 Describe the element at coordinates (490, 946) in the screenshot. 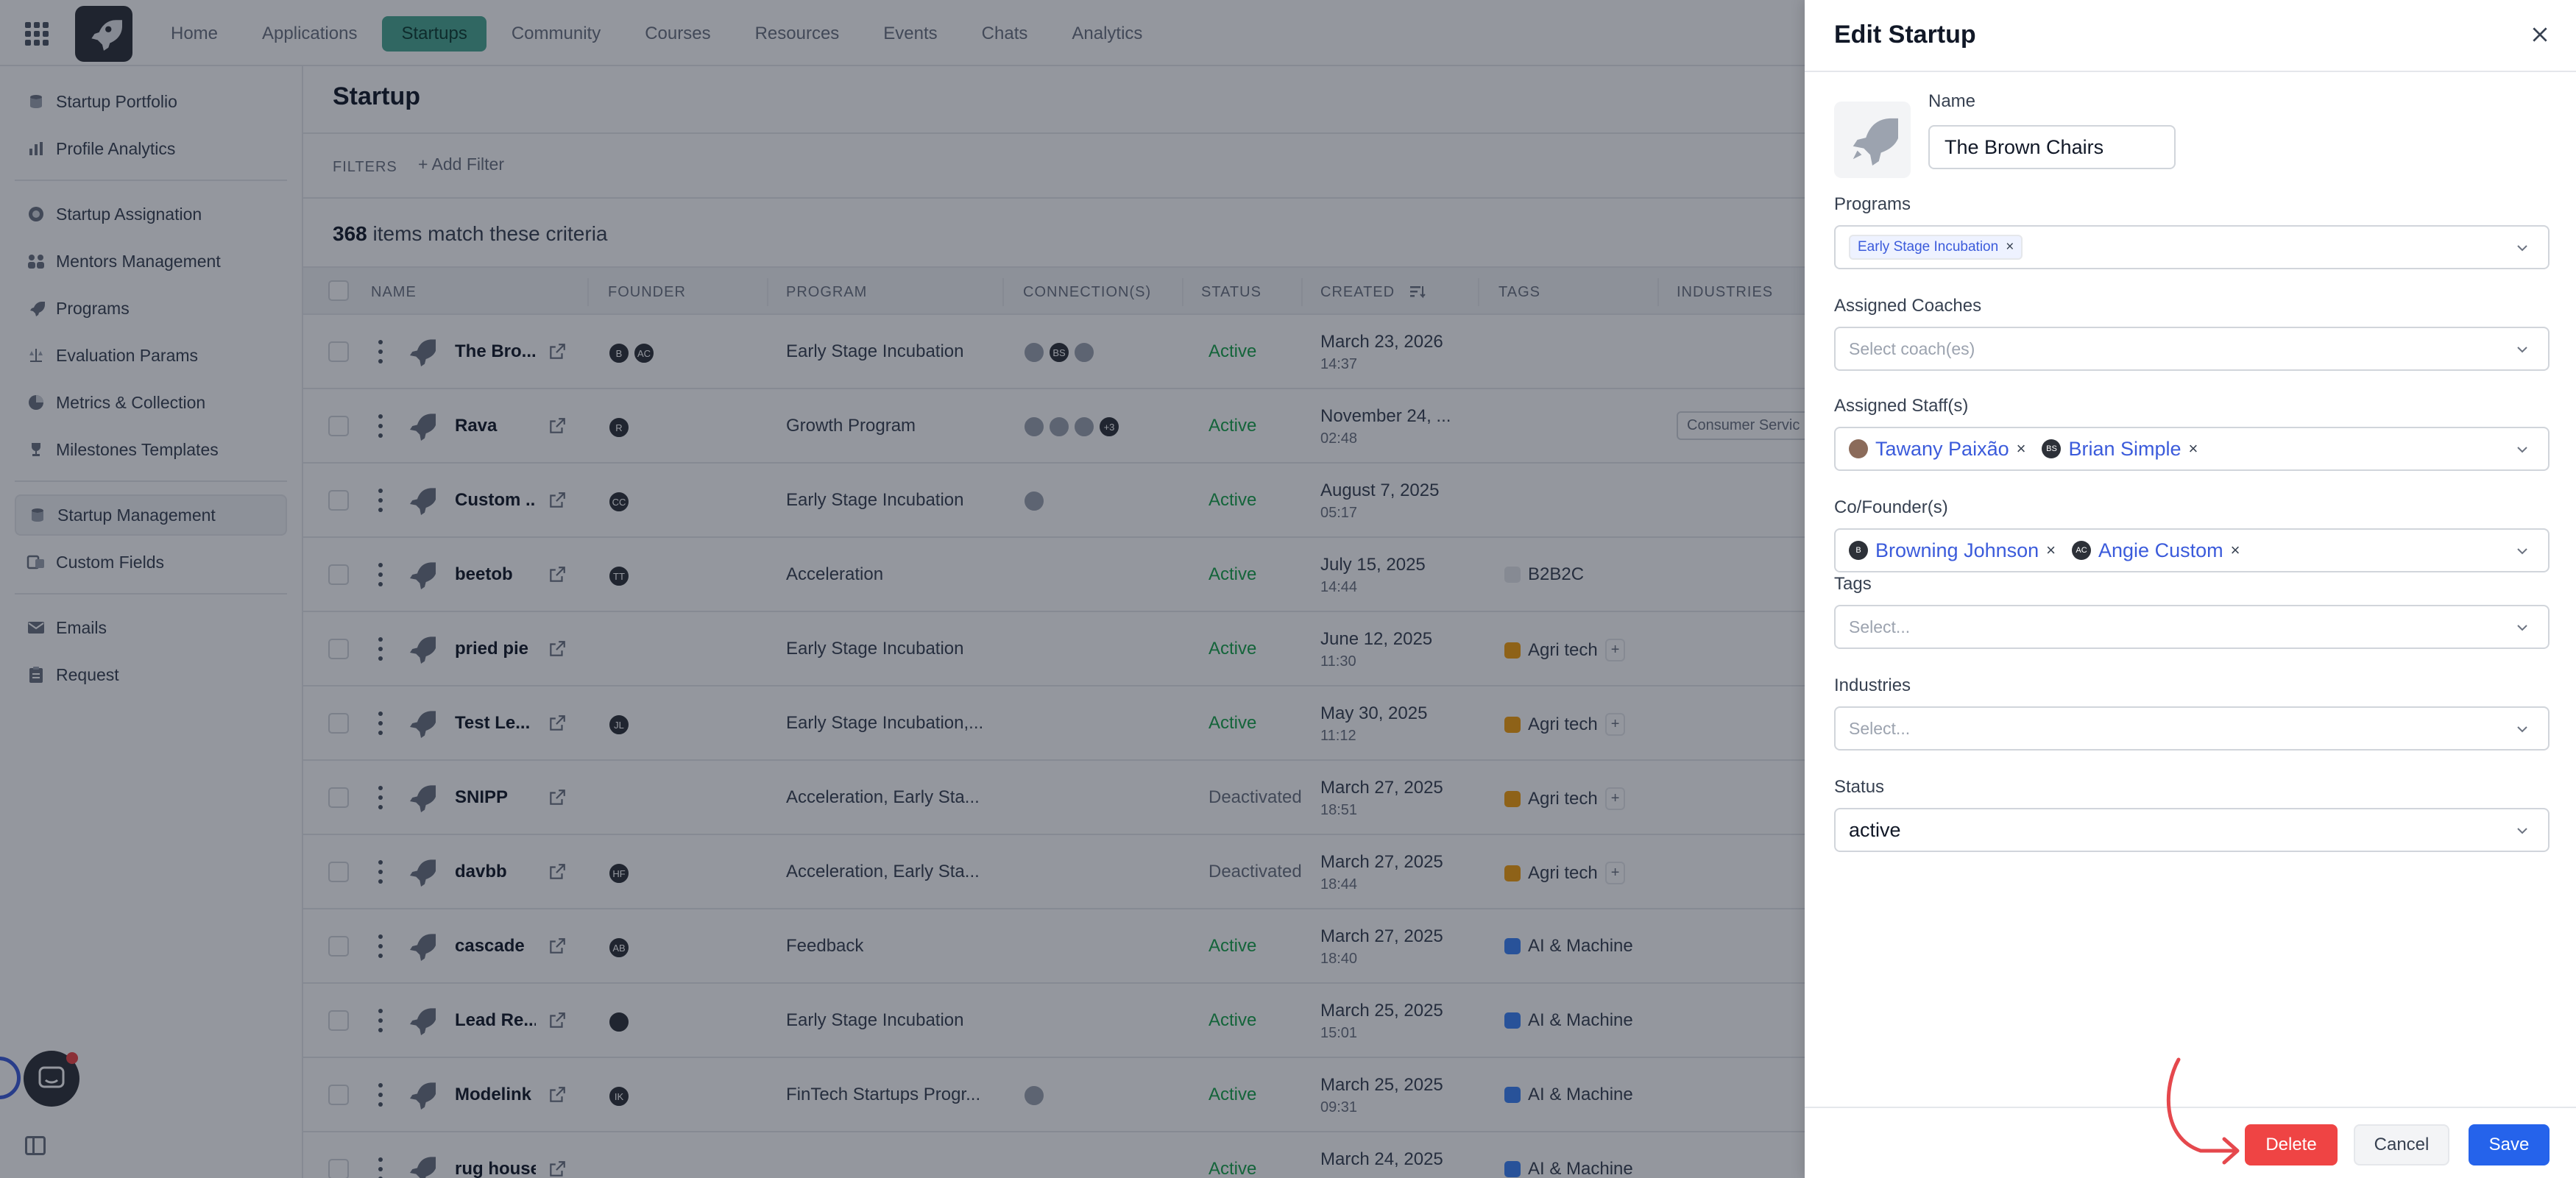

I see `startup-name: cascade` at that location.